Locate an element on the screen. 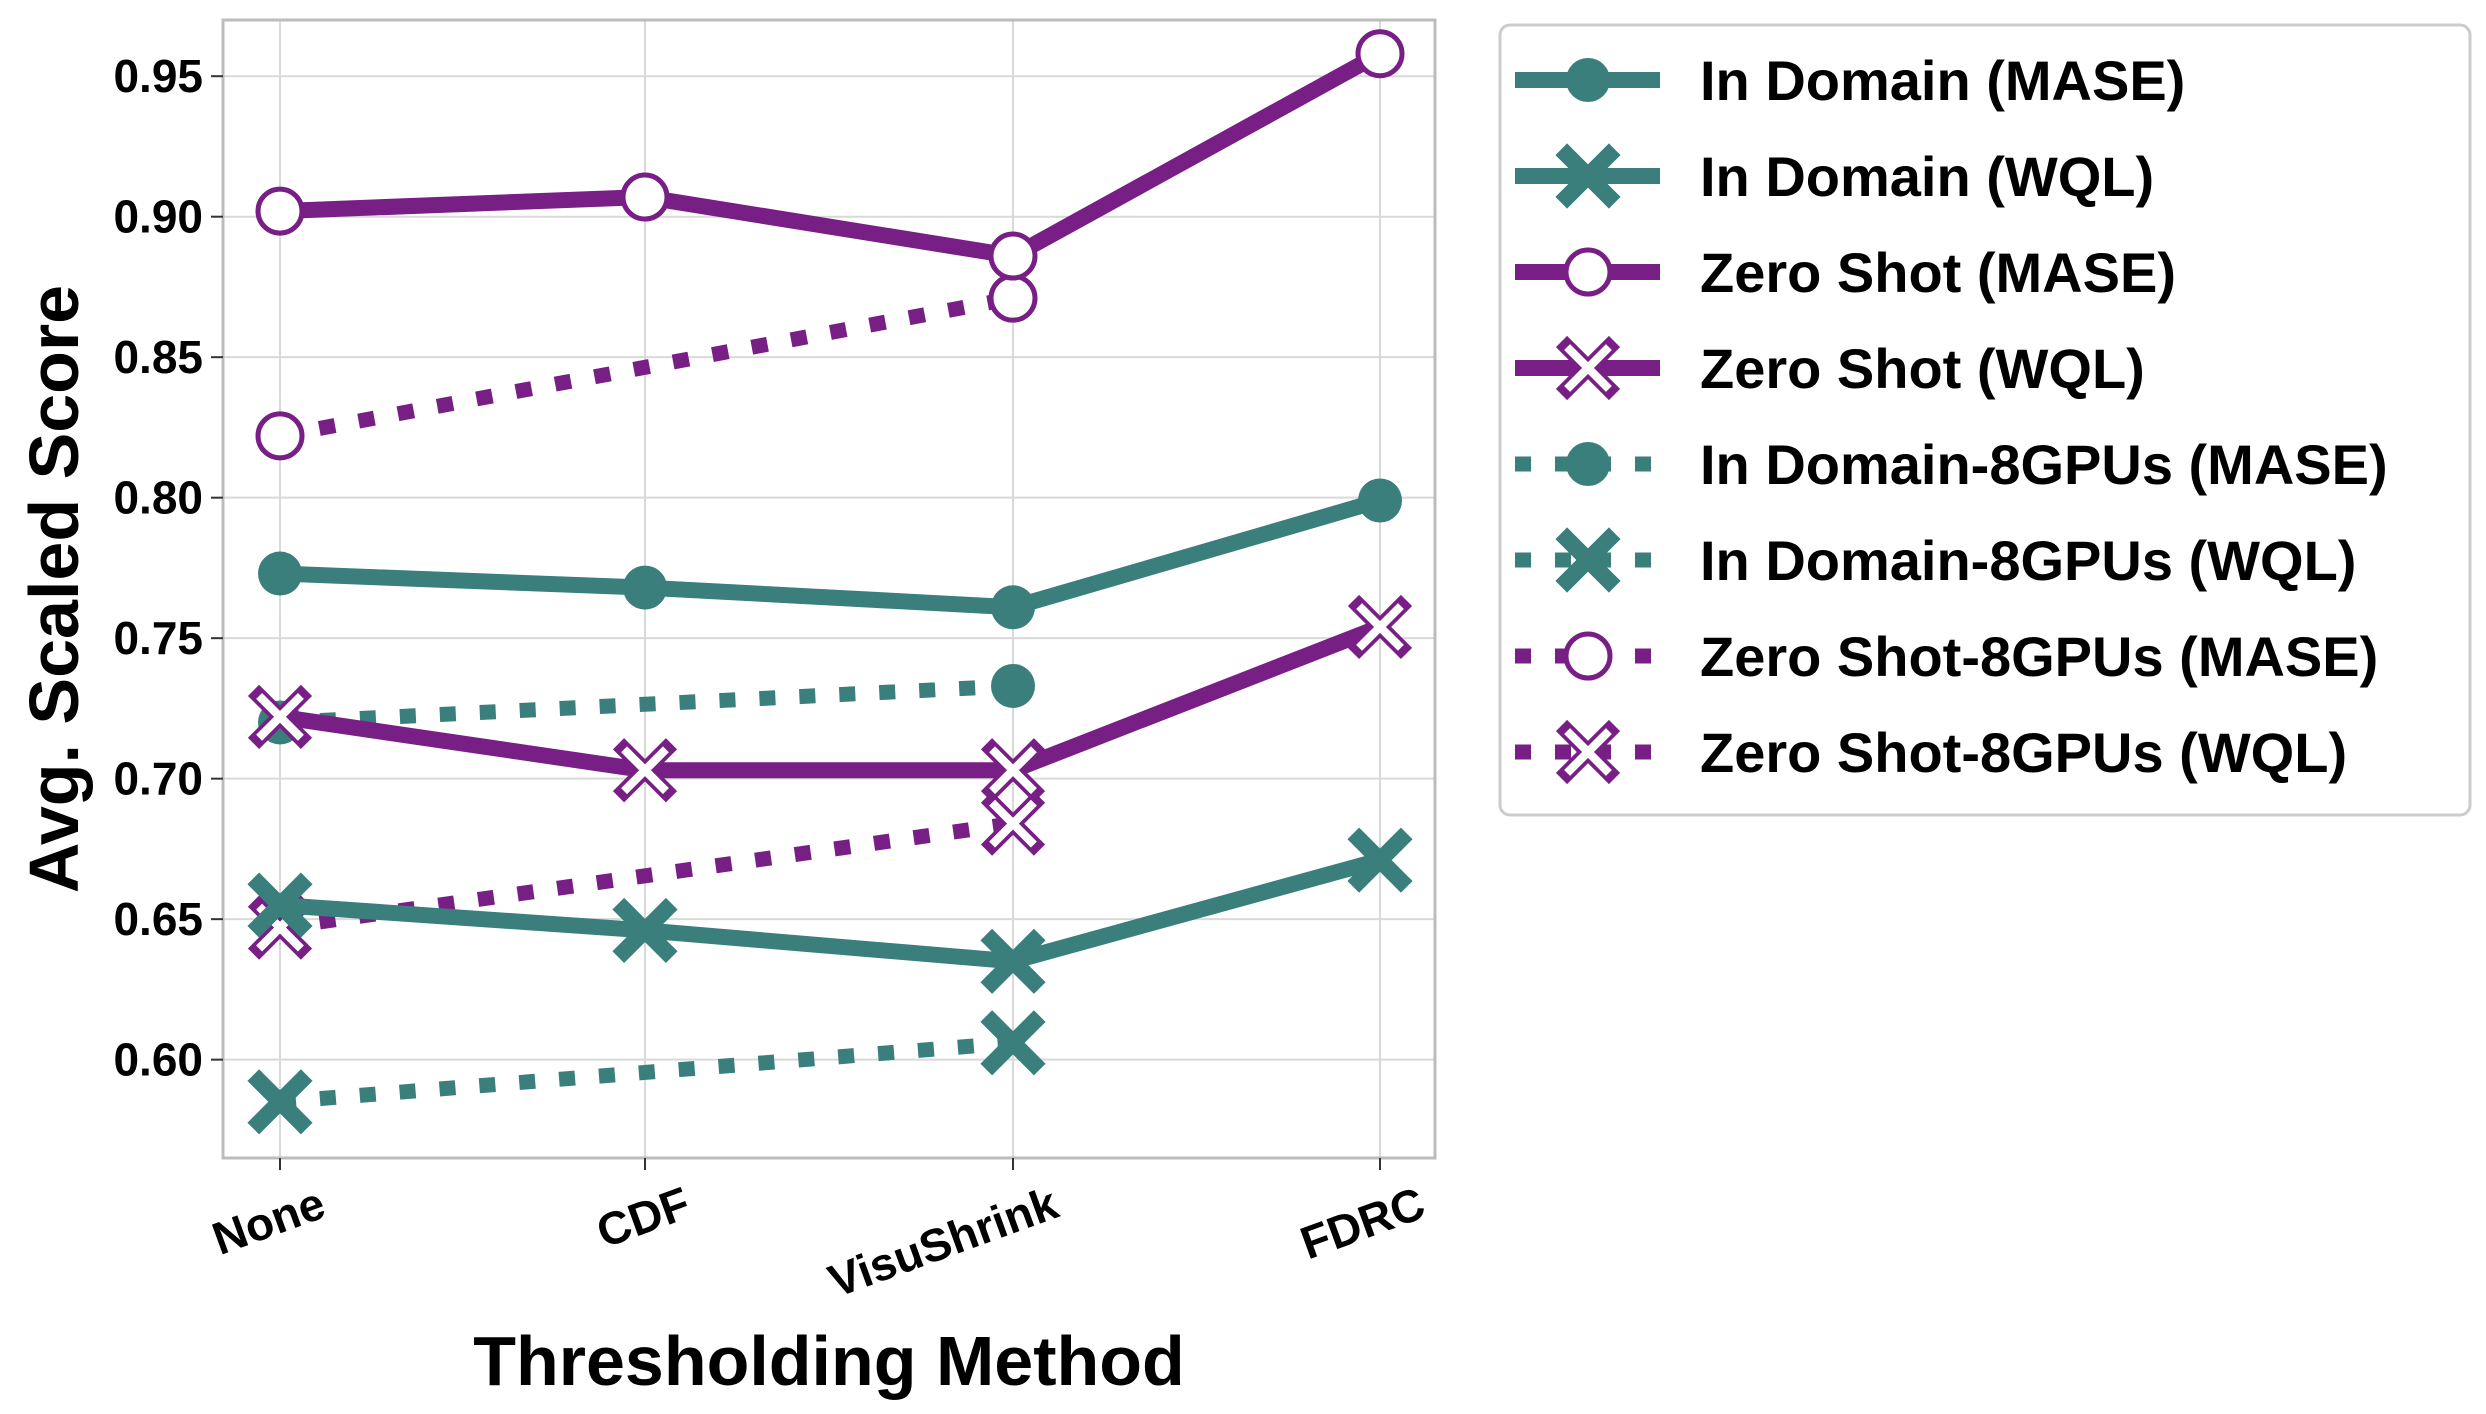 This screenshot has height=1414, width=2486. x-tick-label: VisuShrink is located at coordinates (943, 1241).